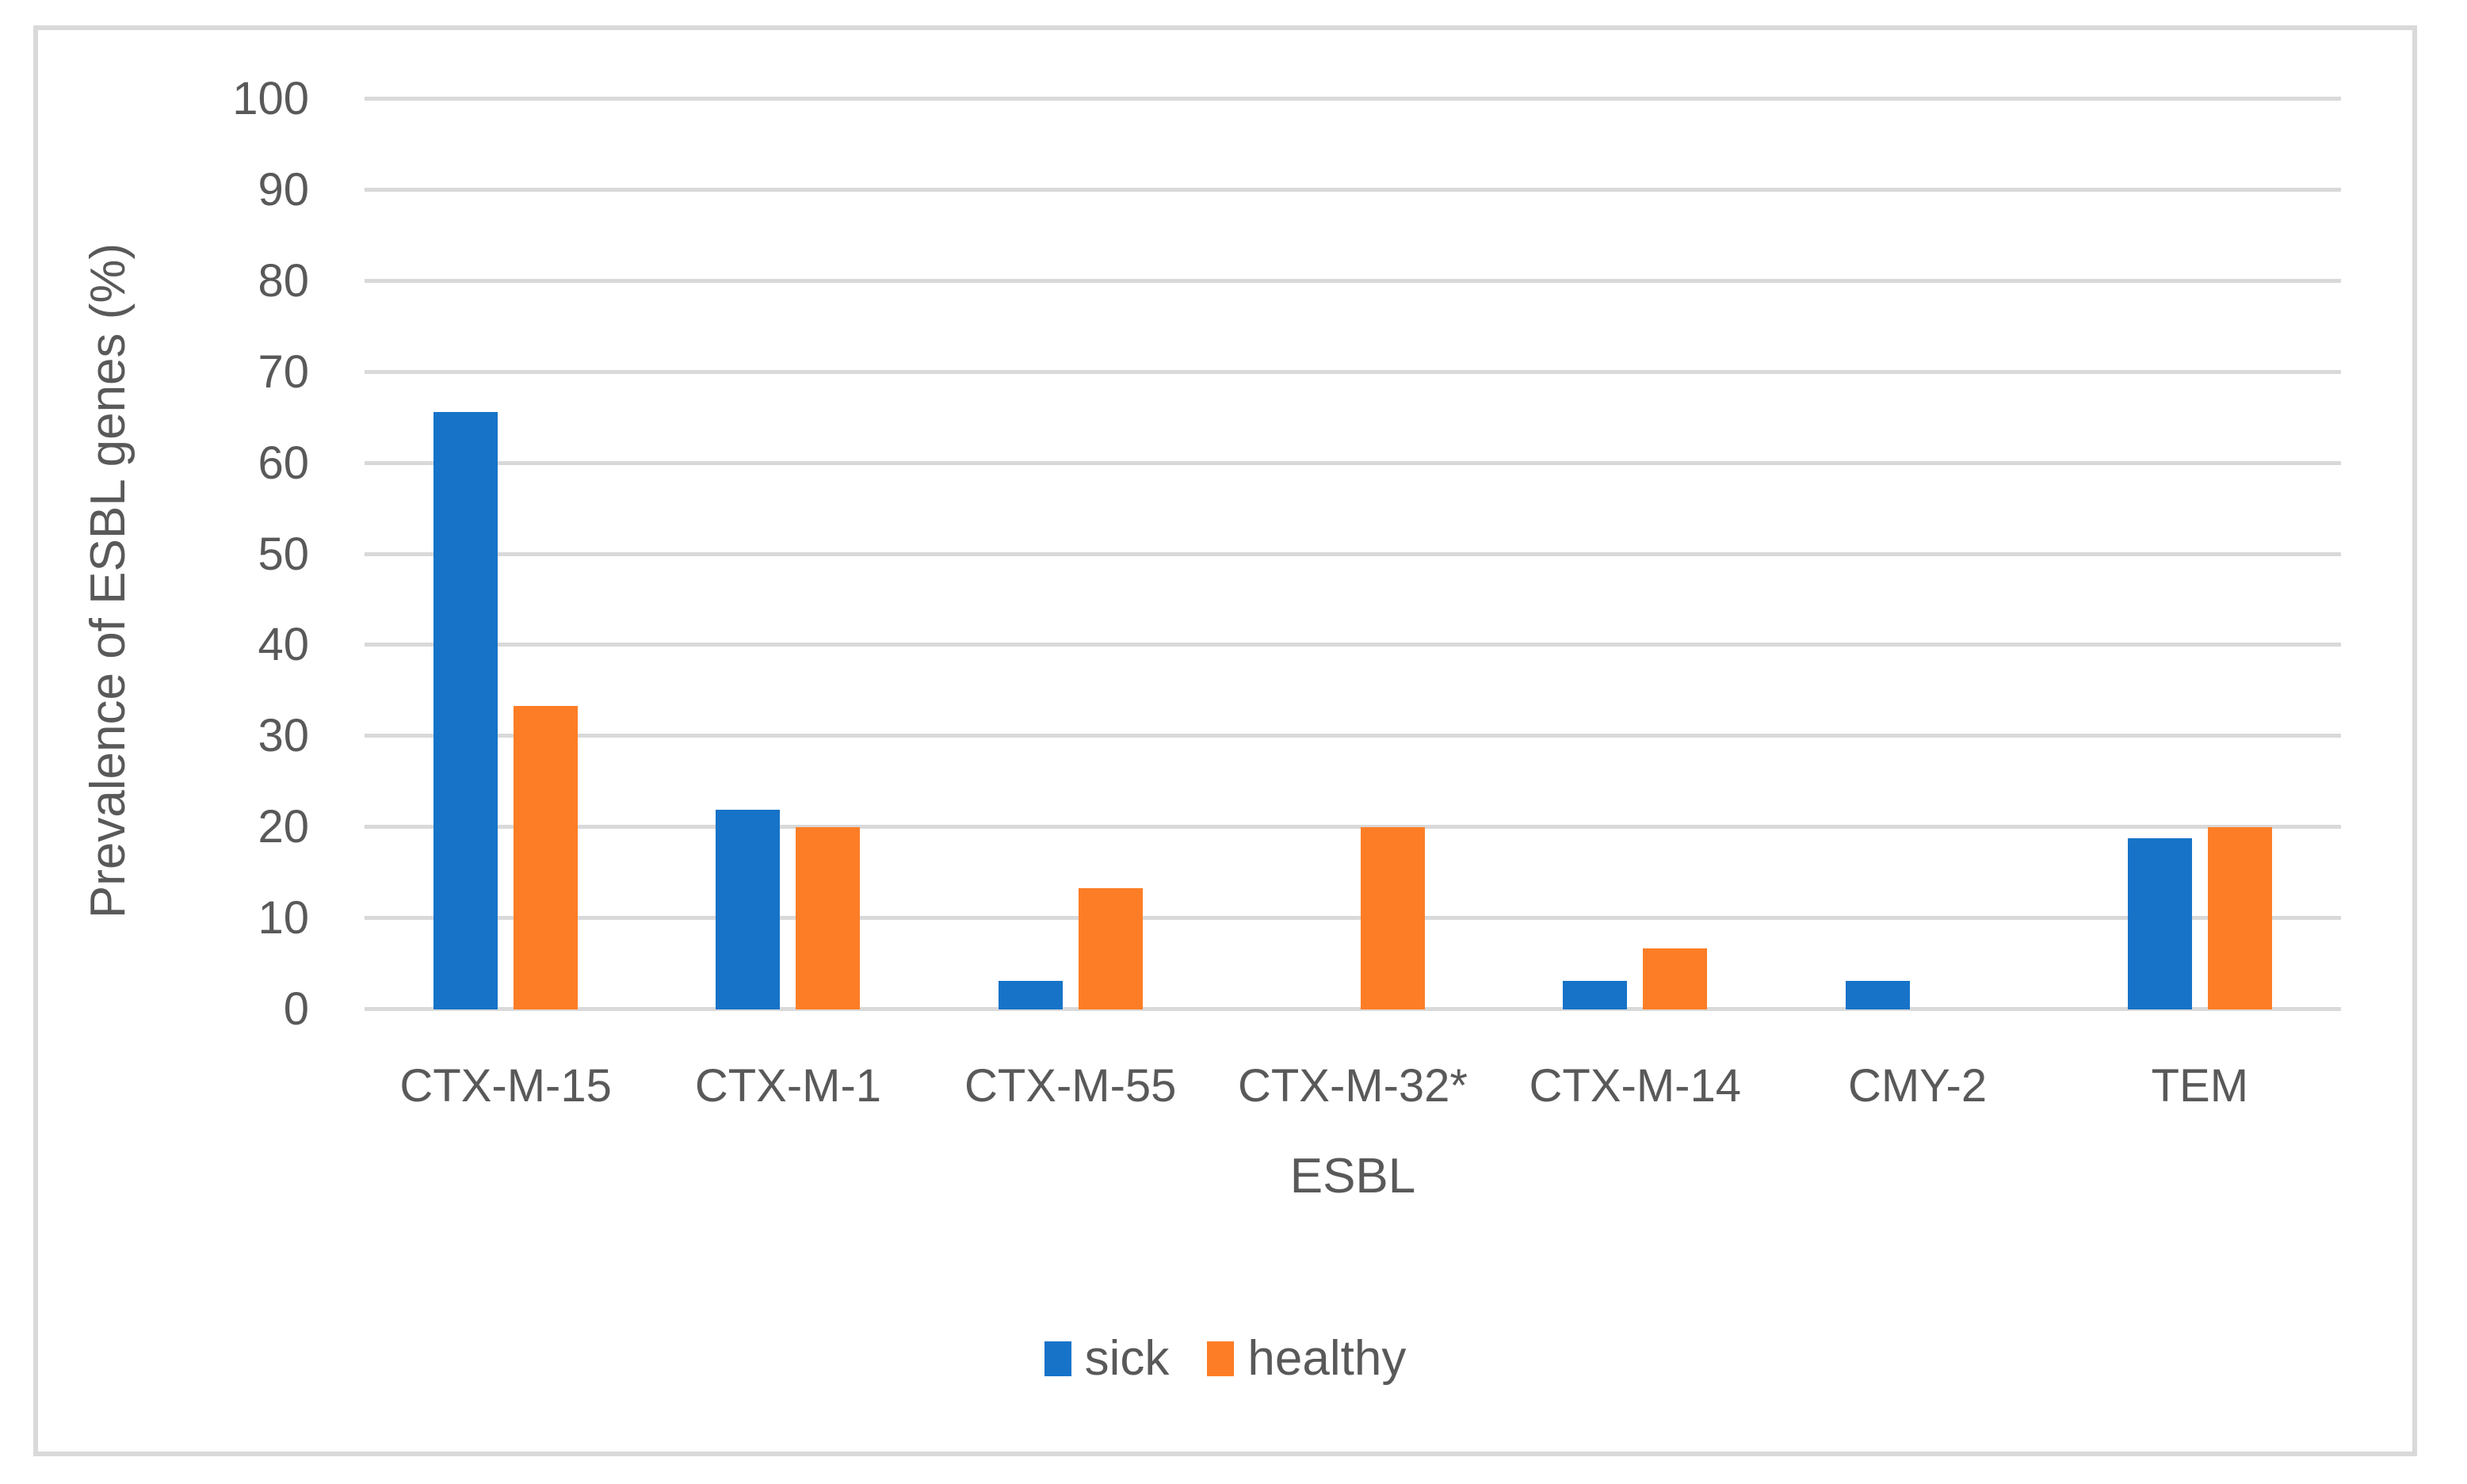 Image resolution: width=2467 pixels, height=1484 pixels. What do you see at coordinates (283, 645) in the screenshot?
I see `y-tick-label: 40` at bounding box center [283, 645].